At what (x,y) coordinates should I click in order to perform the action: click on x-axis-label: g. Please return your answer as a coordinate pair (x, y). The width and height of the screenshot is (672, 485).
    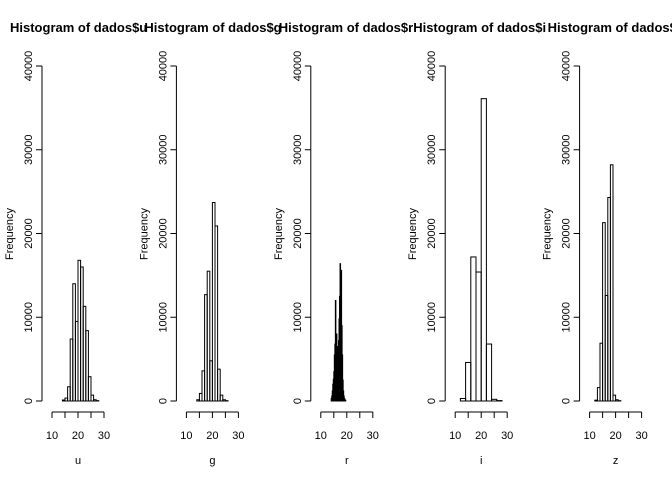
    Looking at the image, I should click on (212, 461).